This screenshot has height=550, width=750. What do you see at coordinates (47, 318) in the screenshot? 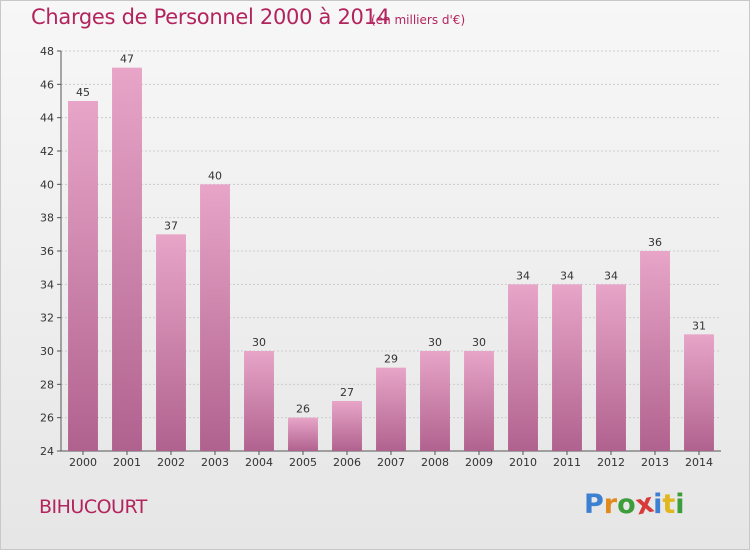
I see `y-tick-label: 32` at bounding box center [47, 318].